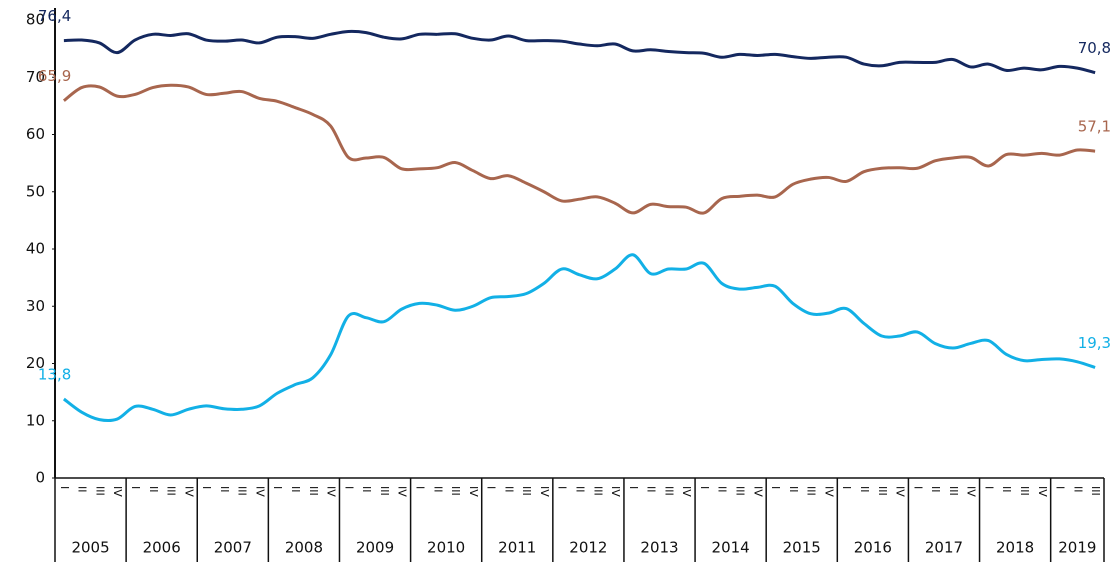 The width and height of the screenshot is (1120, 562). I want to click on year-label: 2008, so click(304, 548).